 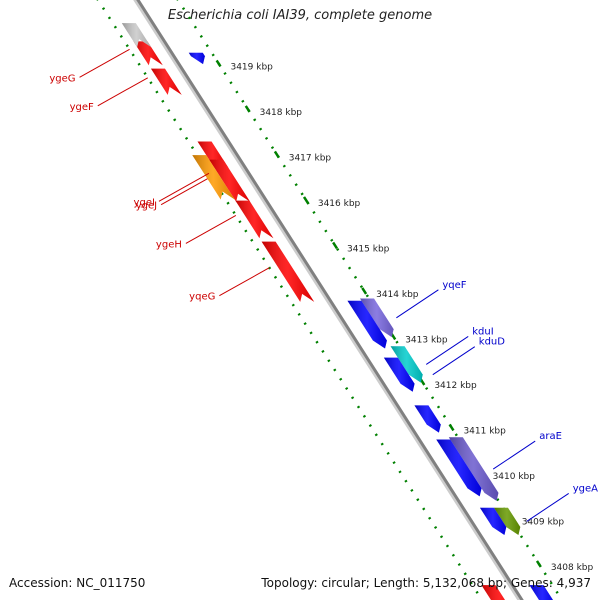 I want to click on gene-label-ygea: ygeA, so click(x=585, y=488).